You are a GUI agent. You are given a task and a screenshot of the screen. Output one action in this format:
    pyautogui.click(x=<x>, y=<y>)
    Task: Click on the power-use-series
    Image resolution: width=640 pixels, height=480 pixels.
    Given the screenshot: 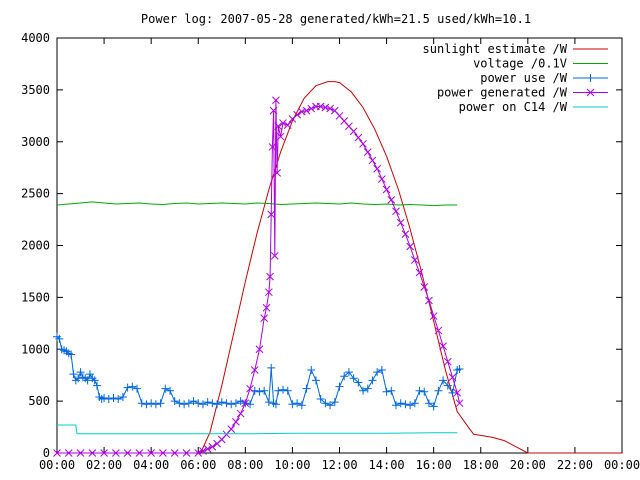 What is the action you would take?
    pyautogui.click(x=258, y=371)
    